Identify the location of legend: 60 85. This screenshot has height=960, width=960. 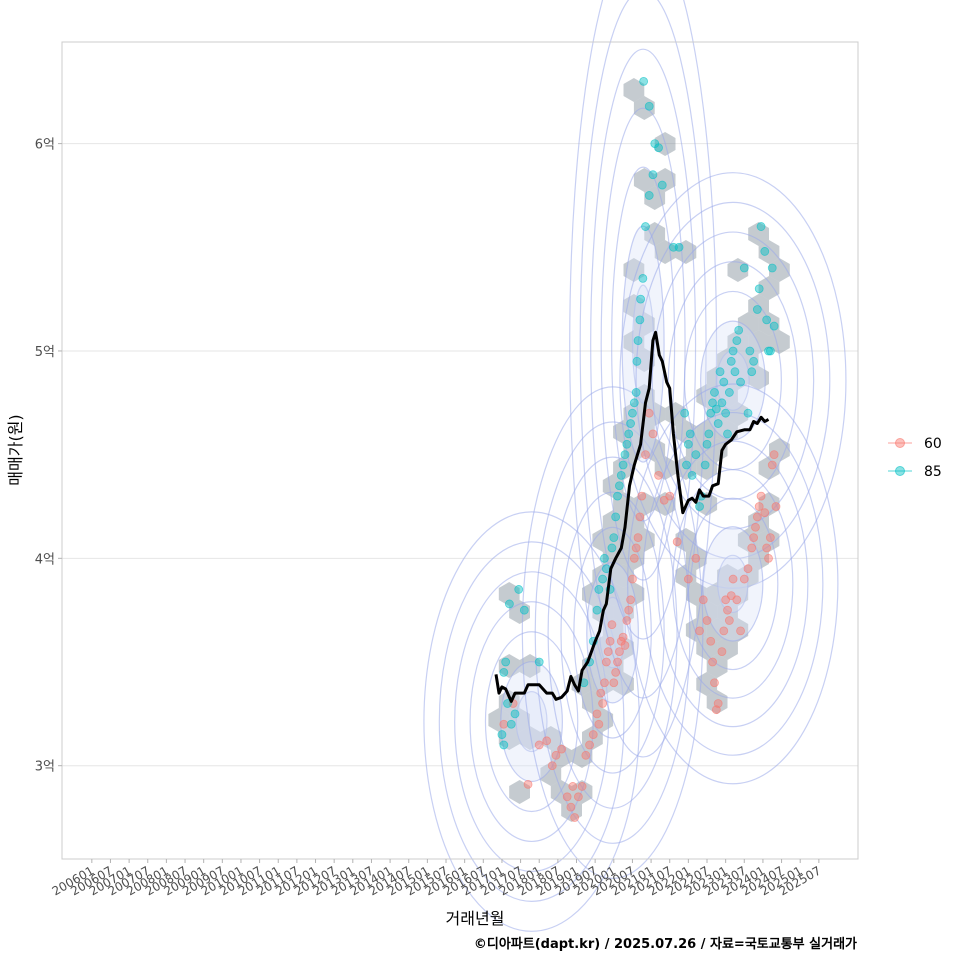
(915, 458).